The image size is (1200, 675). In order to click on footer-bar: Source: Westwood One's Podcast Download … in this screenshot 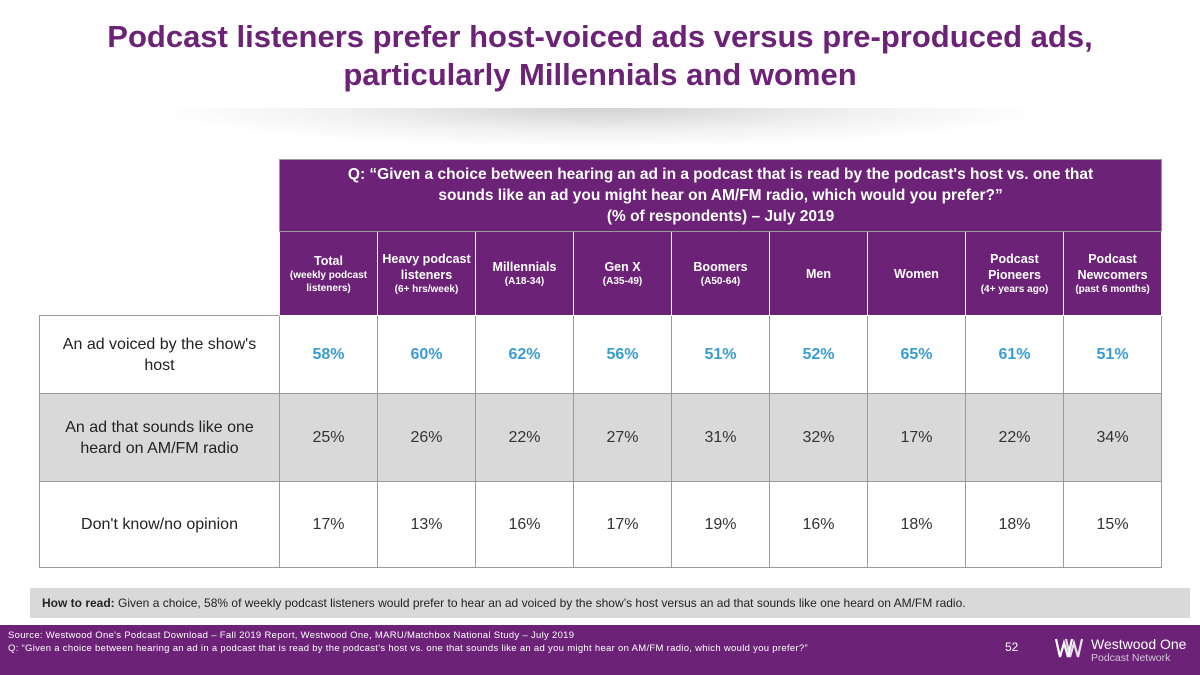, I will do `click(600, 650)`.